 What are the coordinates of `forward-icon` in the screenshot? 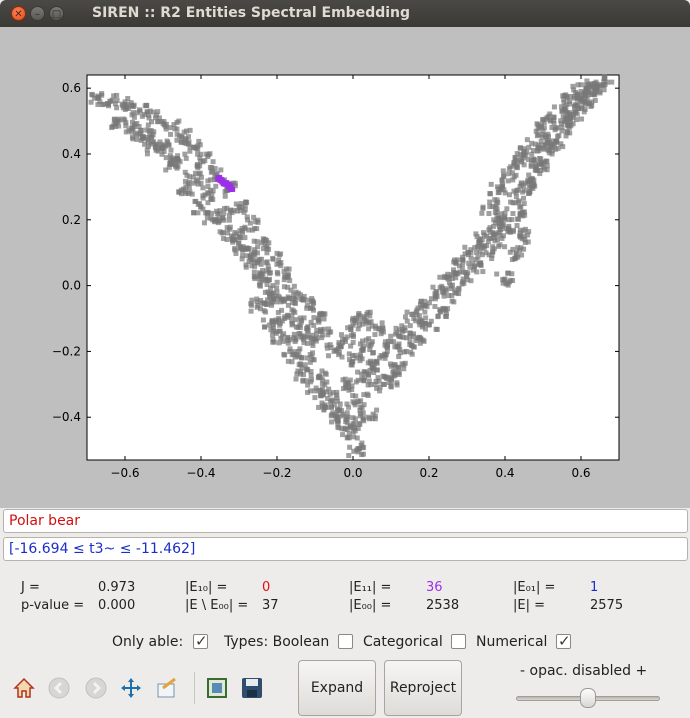 It's located at (96, 688).